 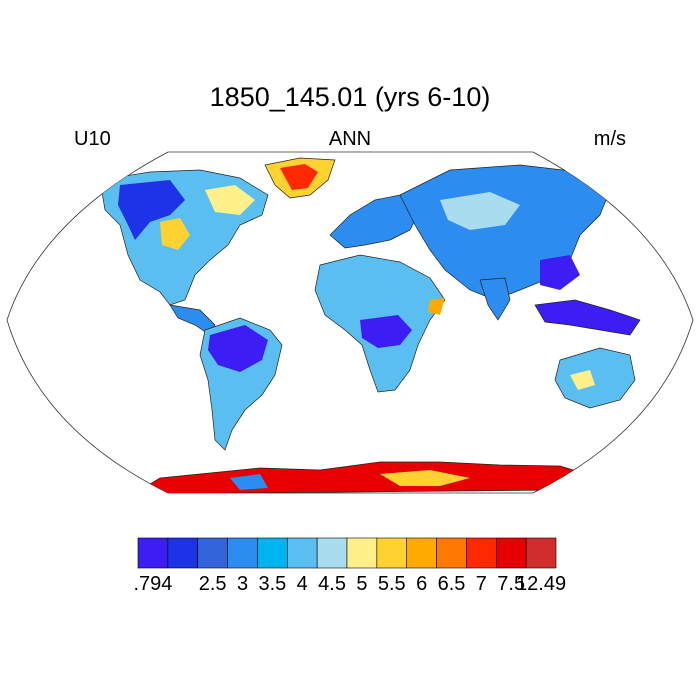 What do you see at coordinates (436, 306) in the screenshot?
I see `horn-africa-high` at bounding box center [436, 306].